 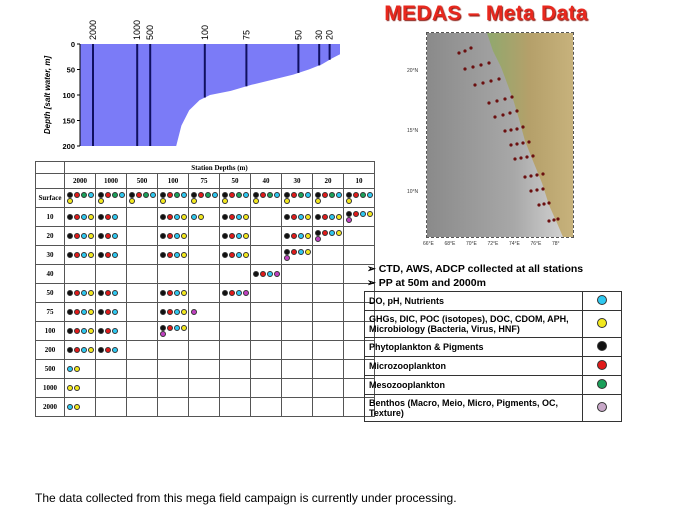 I want to click on column-header: 1000, so click(x=111, y=181).